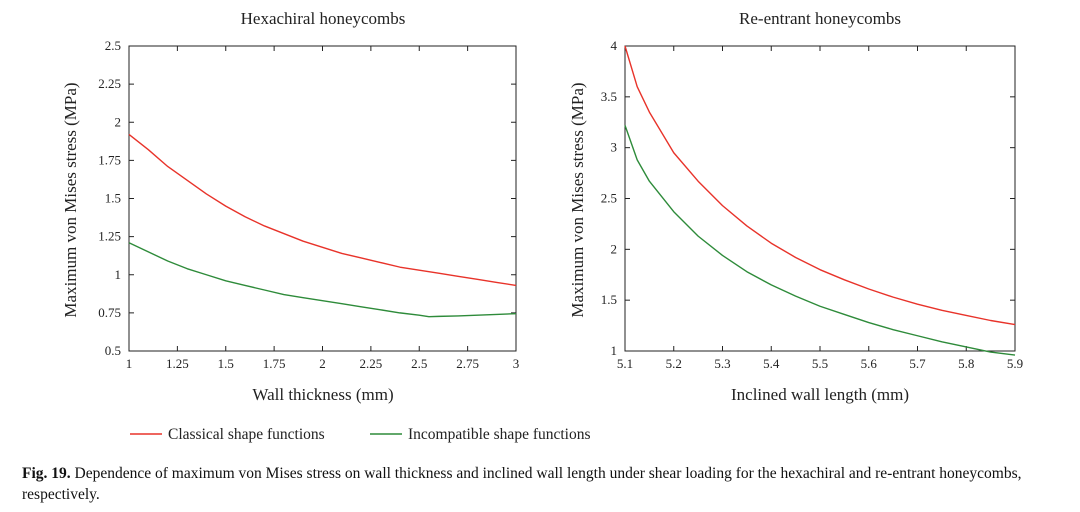 This screenshot has width=1080, height=512. I want to click on legend-label-incompatible: Incompatible shape functions, so click(499, 434).